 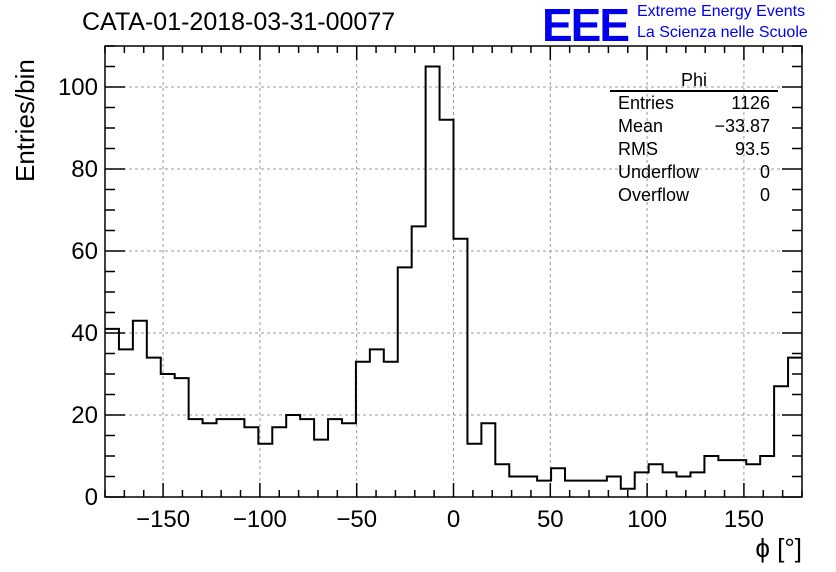 I want to click on y-axis-label: Entries/bin, so click(x=25, y=120).